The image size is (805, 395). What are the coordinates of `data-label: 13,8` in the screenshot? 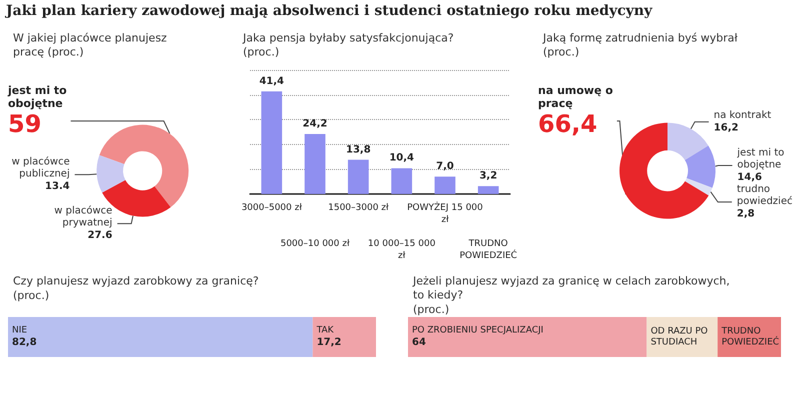 It's located at (358, 150).